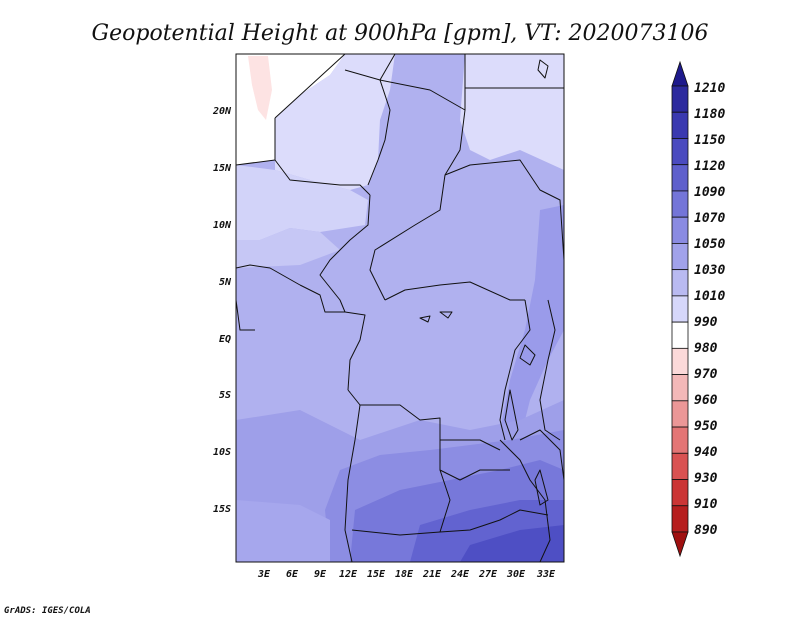 This screenshot has width=800, height=618. I want to click on colorbar-label: 980, so click(706, 348).